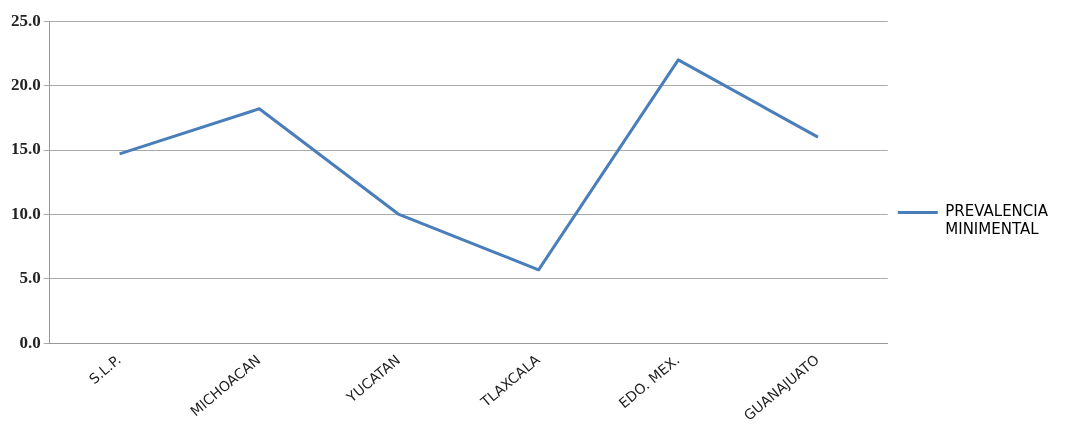 The height and width of the screenshot is (438, 1078). What do you see at coordinates (30, 278) in the screenshot?
I see `y-tick-label: 5.0` at bounding box center [30, 278].